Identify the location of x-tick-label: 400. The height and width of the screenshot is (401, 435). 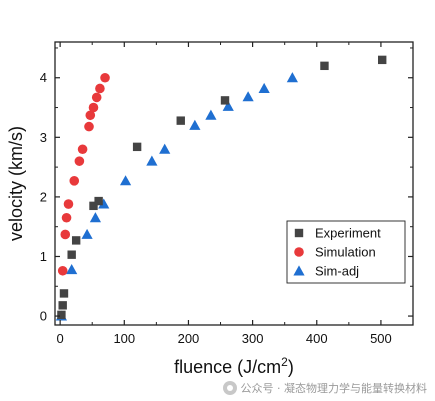
(317, 338).